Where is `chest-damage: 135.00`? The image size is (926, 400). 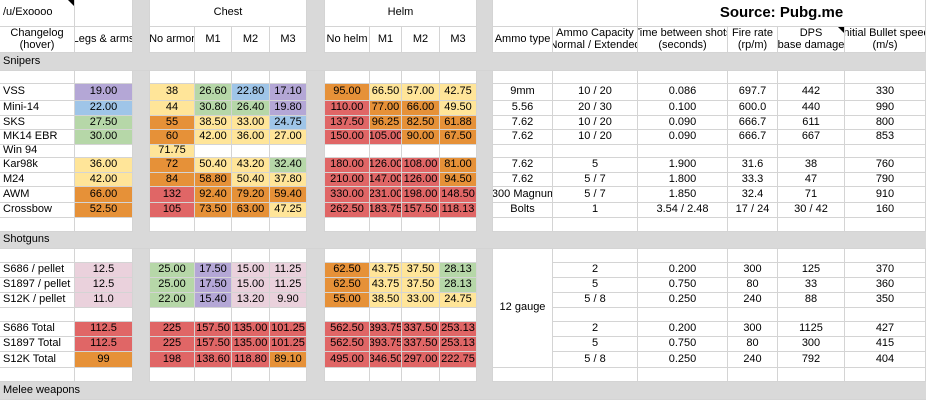
chest-damage: 135.00 is located at coordinates (251, 329).